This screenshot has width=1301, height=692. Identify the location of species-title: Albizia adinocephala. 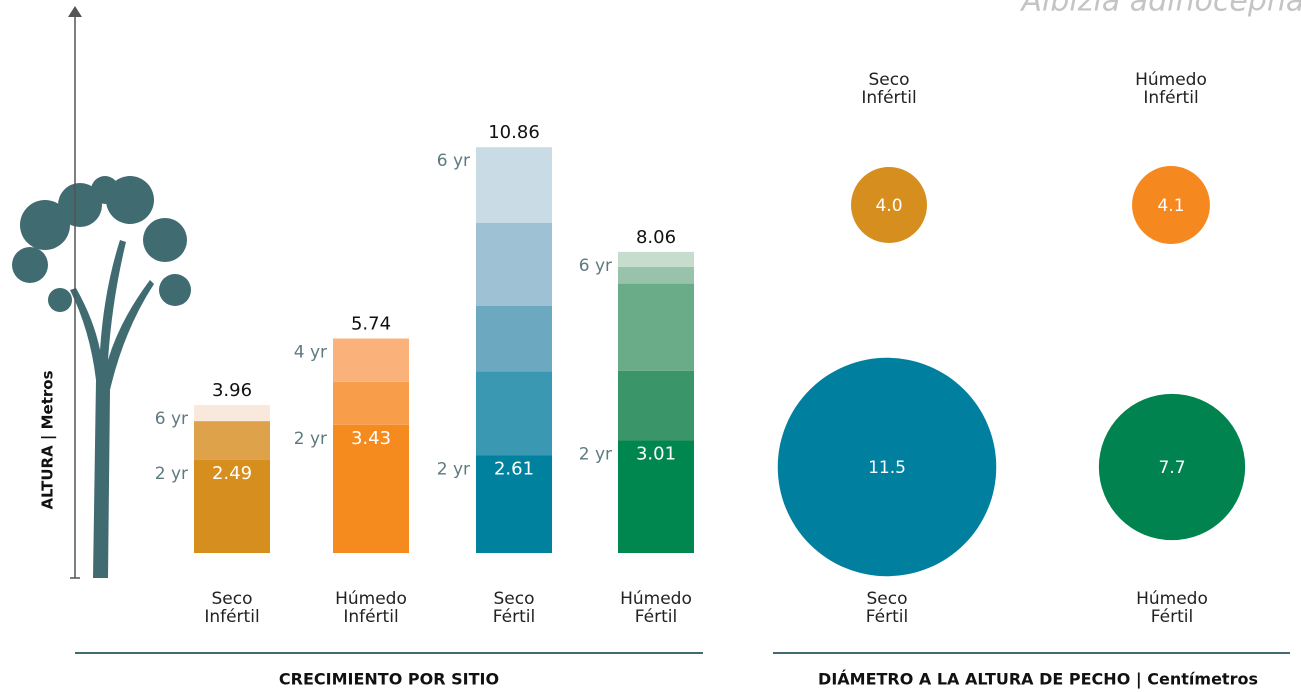
(1160, 9).